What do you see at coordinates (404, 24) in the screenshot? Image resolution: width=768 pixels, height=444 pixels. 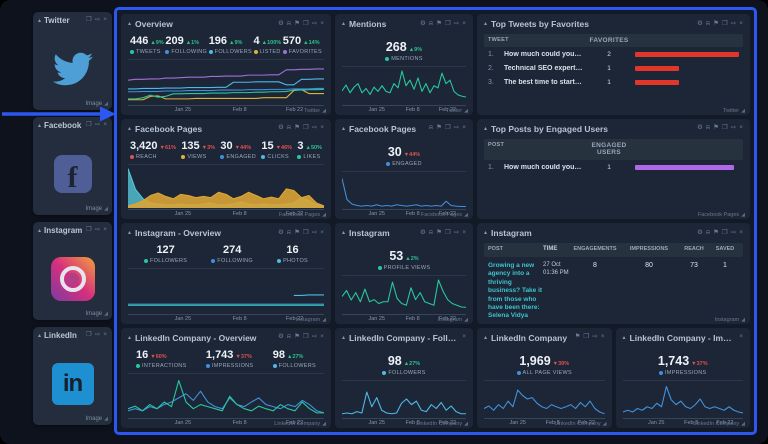 I see `widget-header: ▴ Mentions ⚙ ⍾ ⚑ ❐ ⇨ ×` at bounding box center [404, 24].